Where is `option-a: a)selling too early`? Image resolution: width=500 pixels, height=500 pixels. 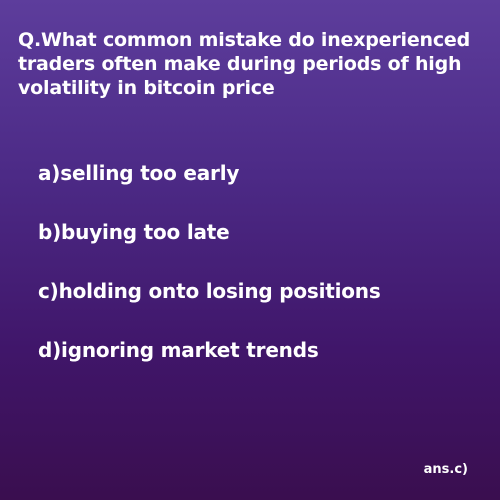
option-a: a)selling too early is located at coordinates (139, 173).